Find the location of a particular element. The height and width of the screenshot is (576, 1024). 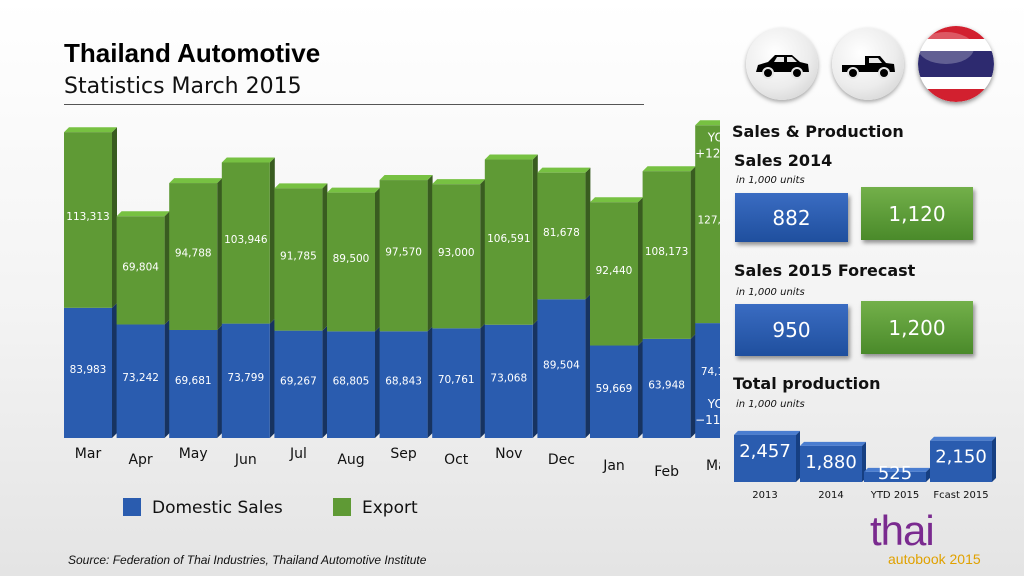

x-tick-label: Sep is located at coordinates (403, 454).